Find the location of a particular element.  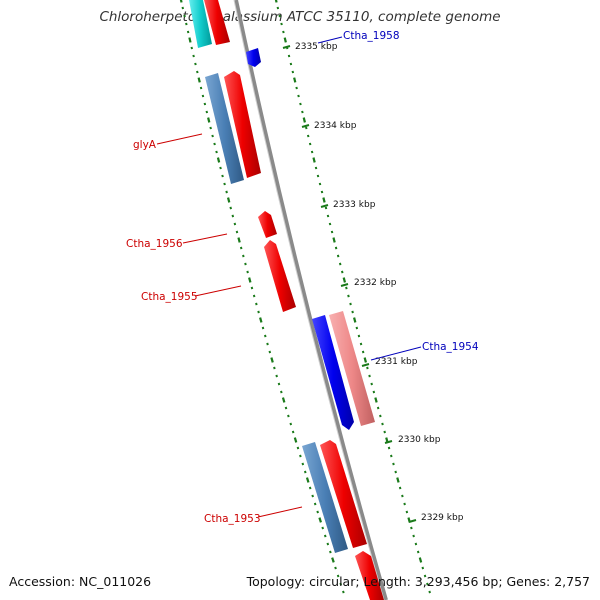

gene-label-ctha-1953: Ctha_1953 is located at coordinates (253, 515).